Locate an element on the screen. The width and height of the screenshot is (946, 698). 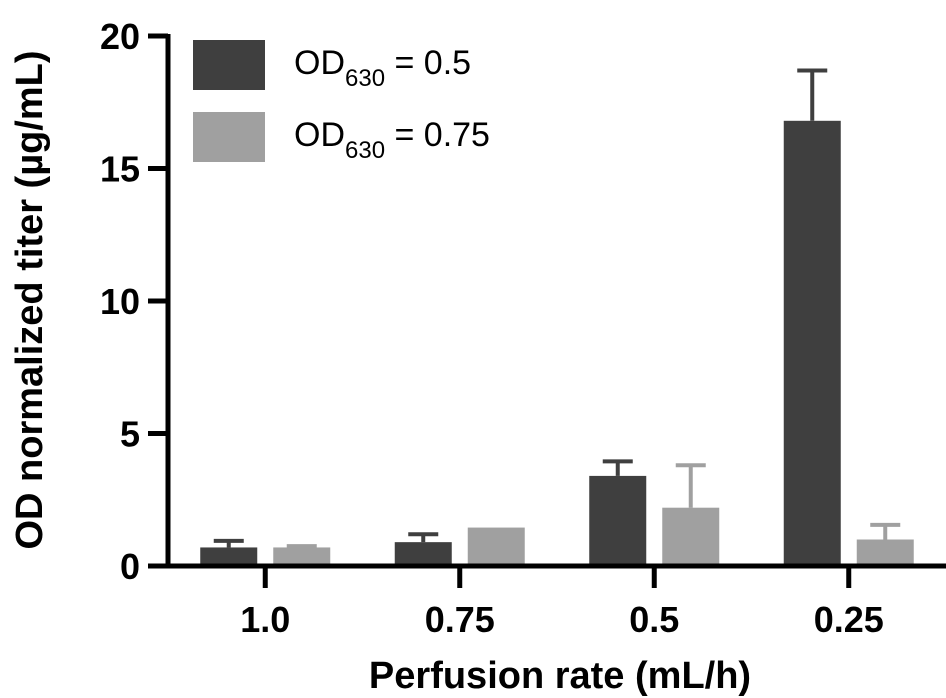
legend-label-series-1-suffix: = 0.5 is located at coordinates (428, 63).